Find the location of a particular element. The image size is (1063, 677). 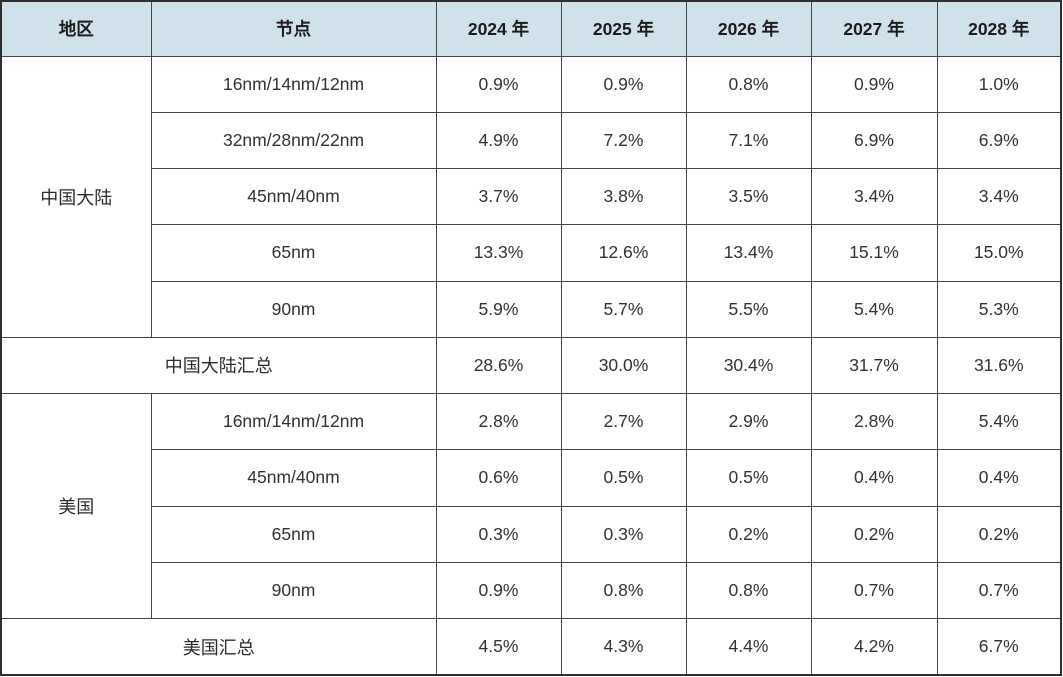

value-cell: 3.7% is located at coordinates (498, 197).